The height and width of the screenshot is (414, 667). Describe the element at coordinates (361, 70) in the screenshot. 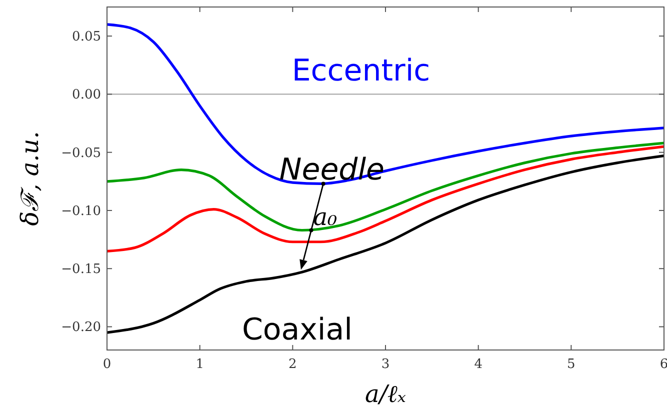

I see `text: Eccentric` at that location.